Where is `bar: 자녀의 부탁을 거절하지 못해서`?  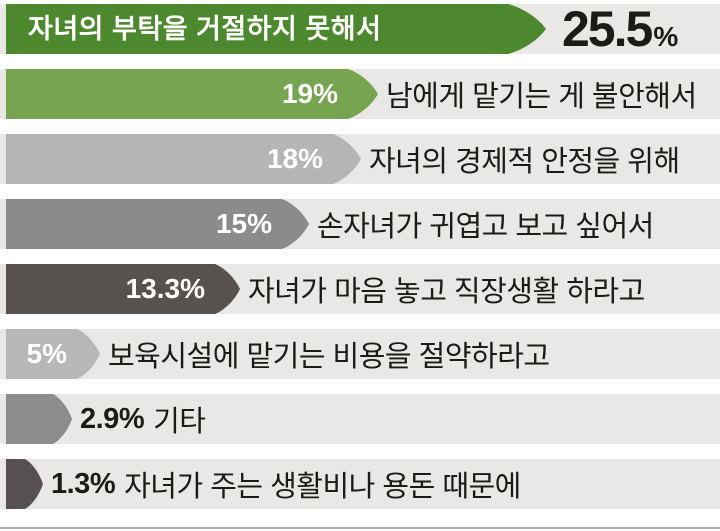 bar: 자녀의 부탁을 거절하지 못해서 is located at coordinates (276, 29).